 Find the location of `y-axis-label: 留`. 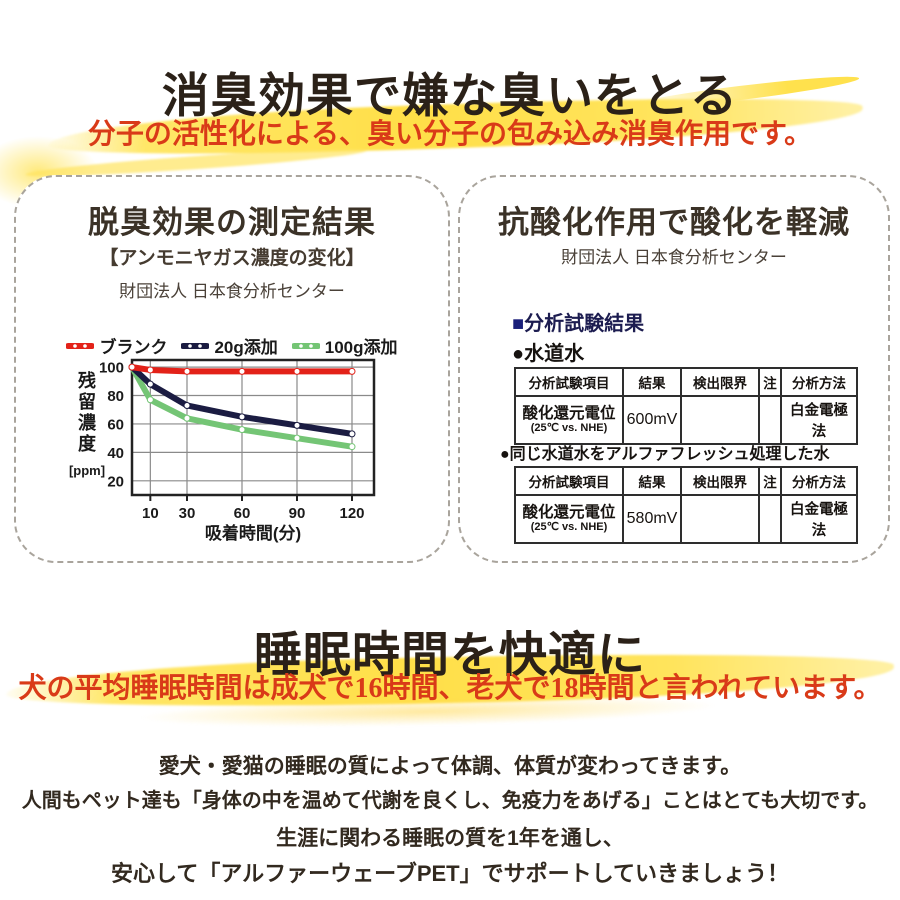

y-axis-label: 留 is located at coordinates (87, 401).